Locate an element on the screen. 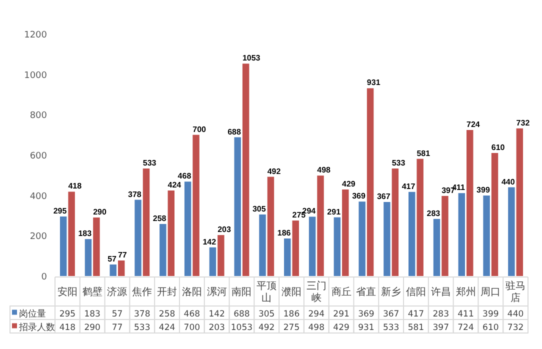  text: 440 is located at coordinates (515, 314).